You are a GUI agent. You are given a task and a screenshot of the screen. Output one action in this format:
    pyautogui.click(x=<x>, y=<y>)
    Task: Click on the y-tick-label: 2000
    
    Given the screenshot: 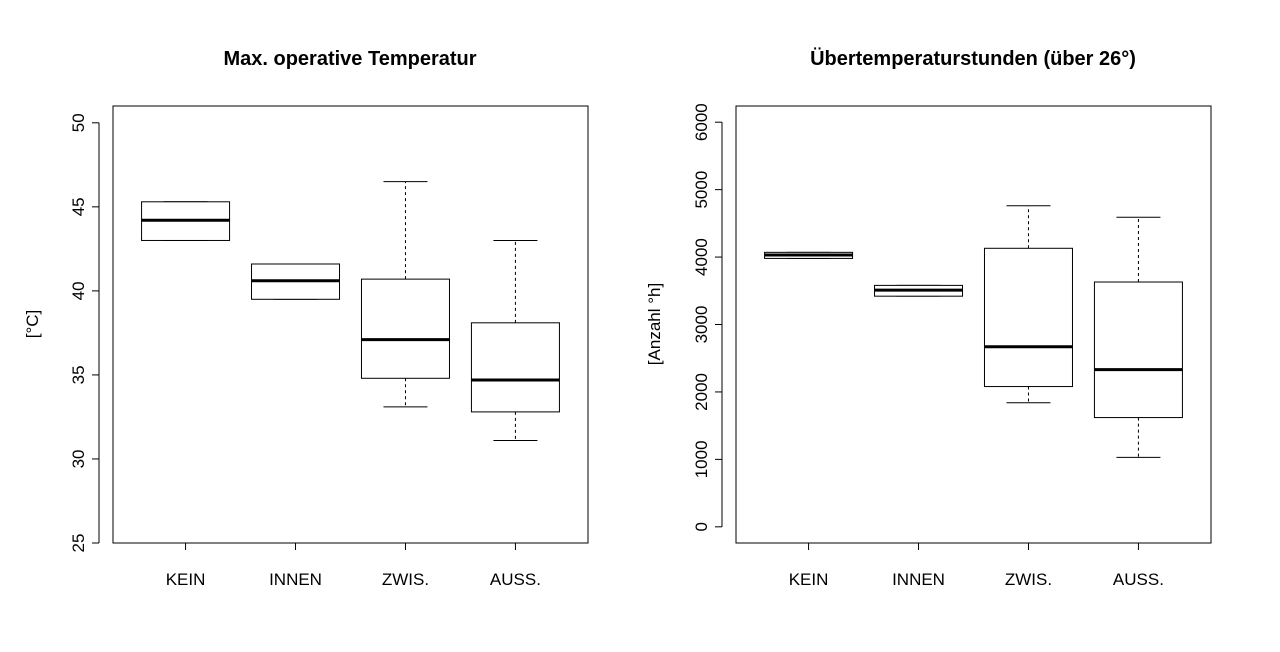 What is the action you would take?
    pyautogui.click(x=701, y=392)
    